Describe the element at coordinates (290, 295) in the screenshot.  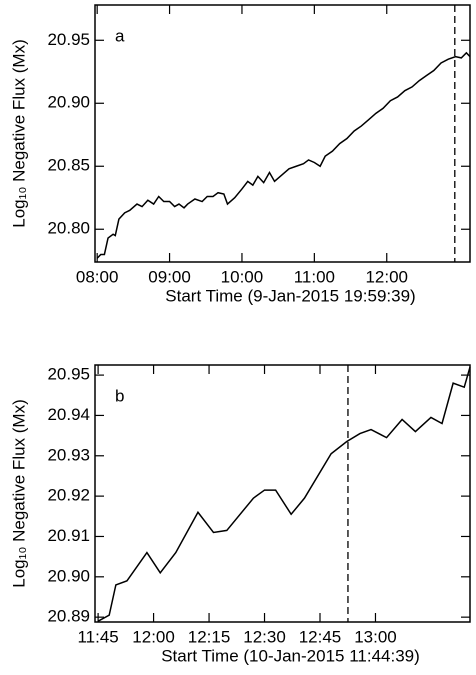
I see `x-axis-label: Start Time (9-Jan-2015 19:59:39)` at that location.